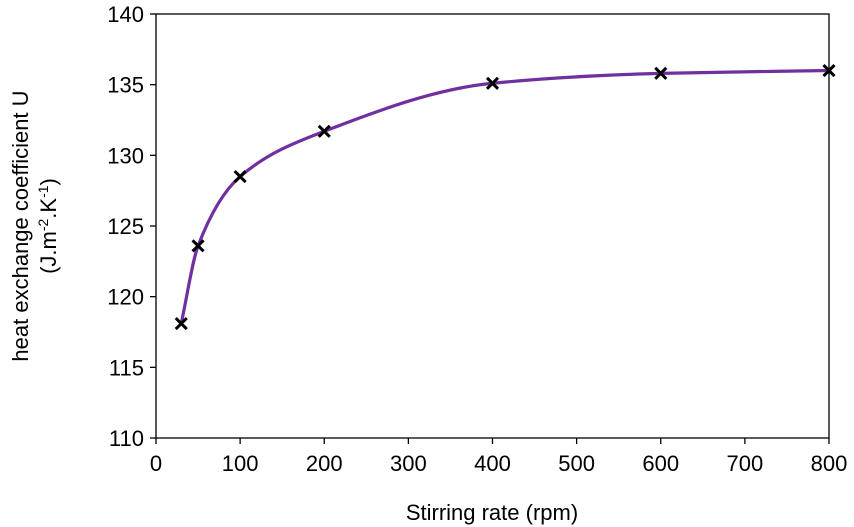 The image size is (854, 527). What do you see at coordinates (492, 463) in the screenshot?
I see `x-tick-label: 400` at bounding box center [492, 463].